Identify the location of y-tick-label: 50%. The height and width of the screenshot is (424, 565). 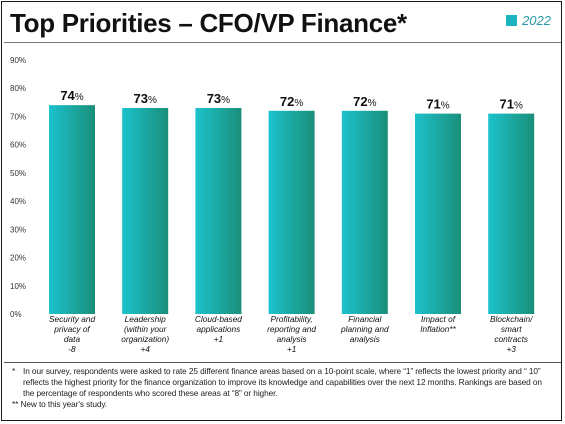
(18, 173).